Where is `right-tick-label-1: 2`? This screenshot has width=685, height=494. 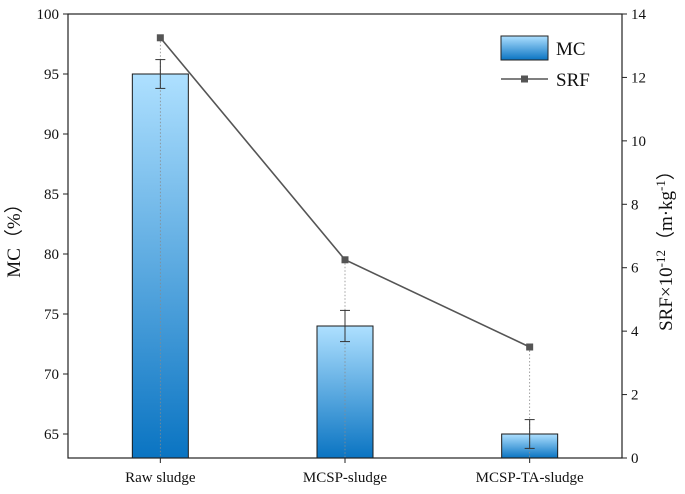 right-tick-label-1: 2 is located at coordinates (635, 396).